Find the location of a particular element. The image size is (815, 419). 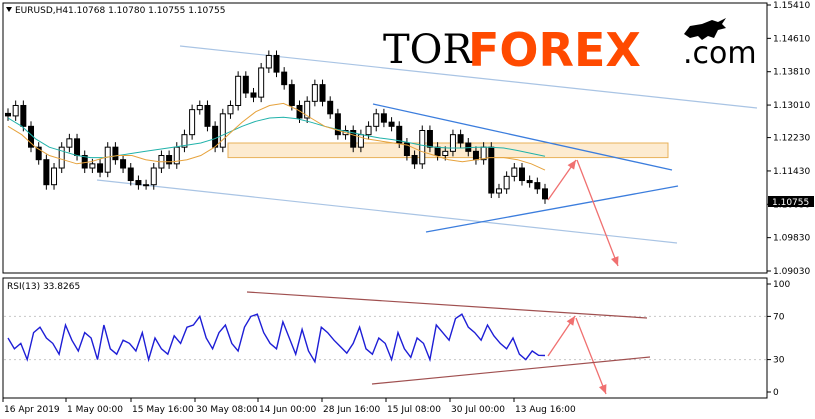

bull-icon is located at coordinates (705, 29).